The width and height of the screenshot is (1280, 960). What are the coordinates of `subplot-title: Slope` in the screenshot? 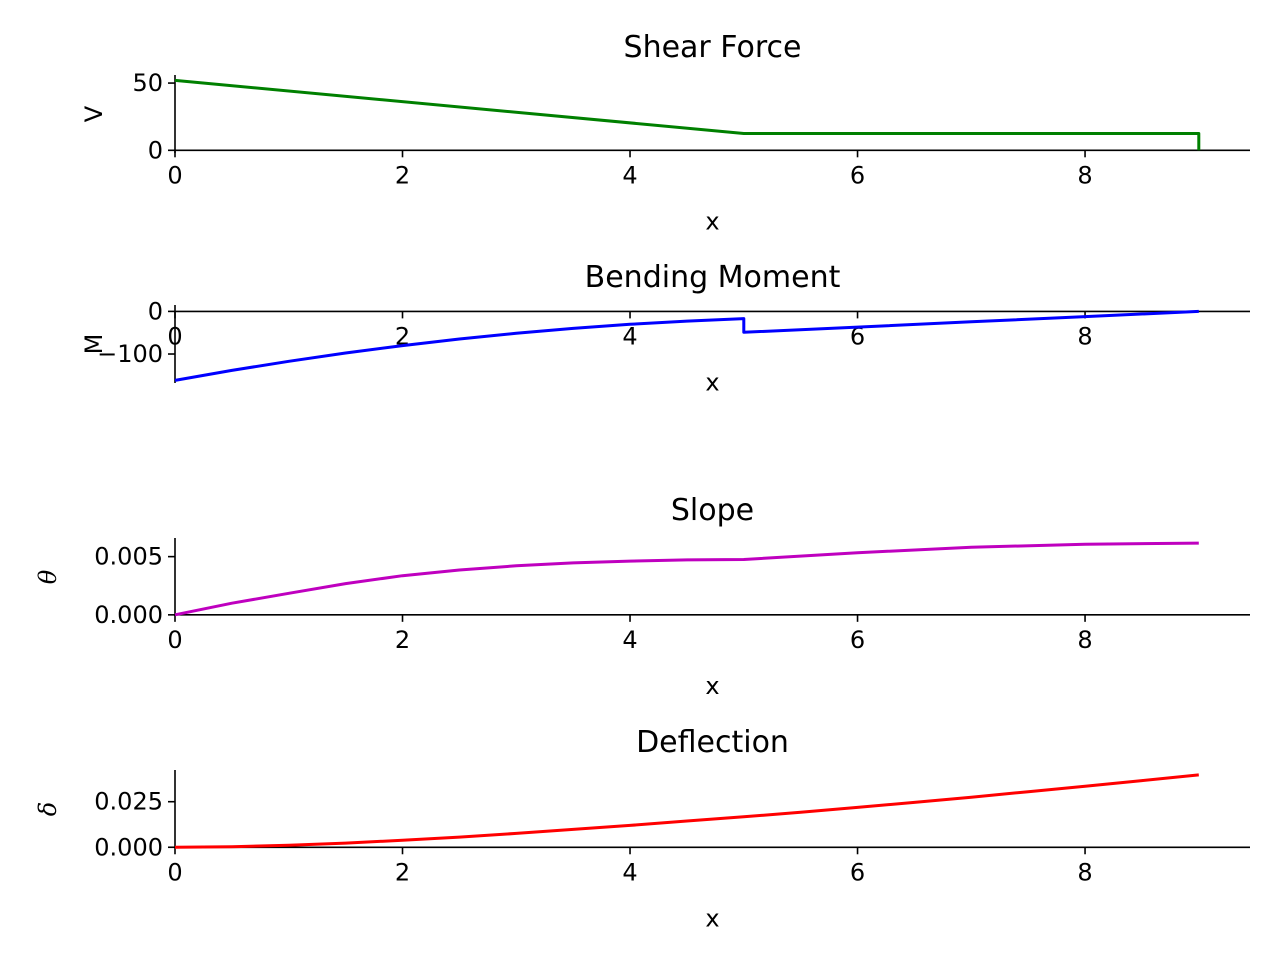 It's located at (712, 510).